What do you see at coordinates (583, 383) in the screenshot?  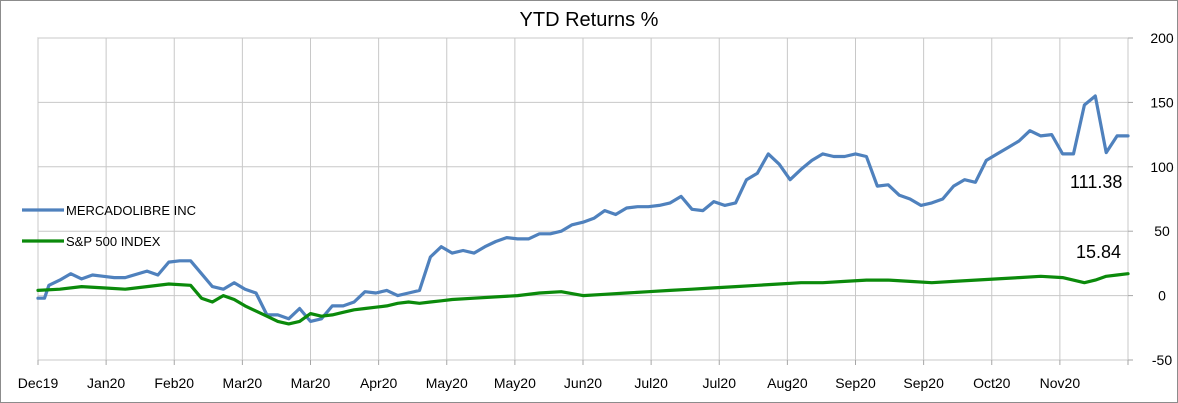 I see `x-tick-label: Jun20` at bounding box center [583, 383].